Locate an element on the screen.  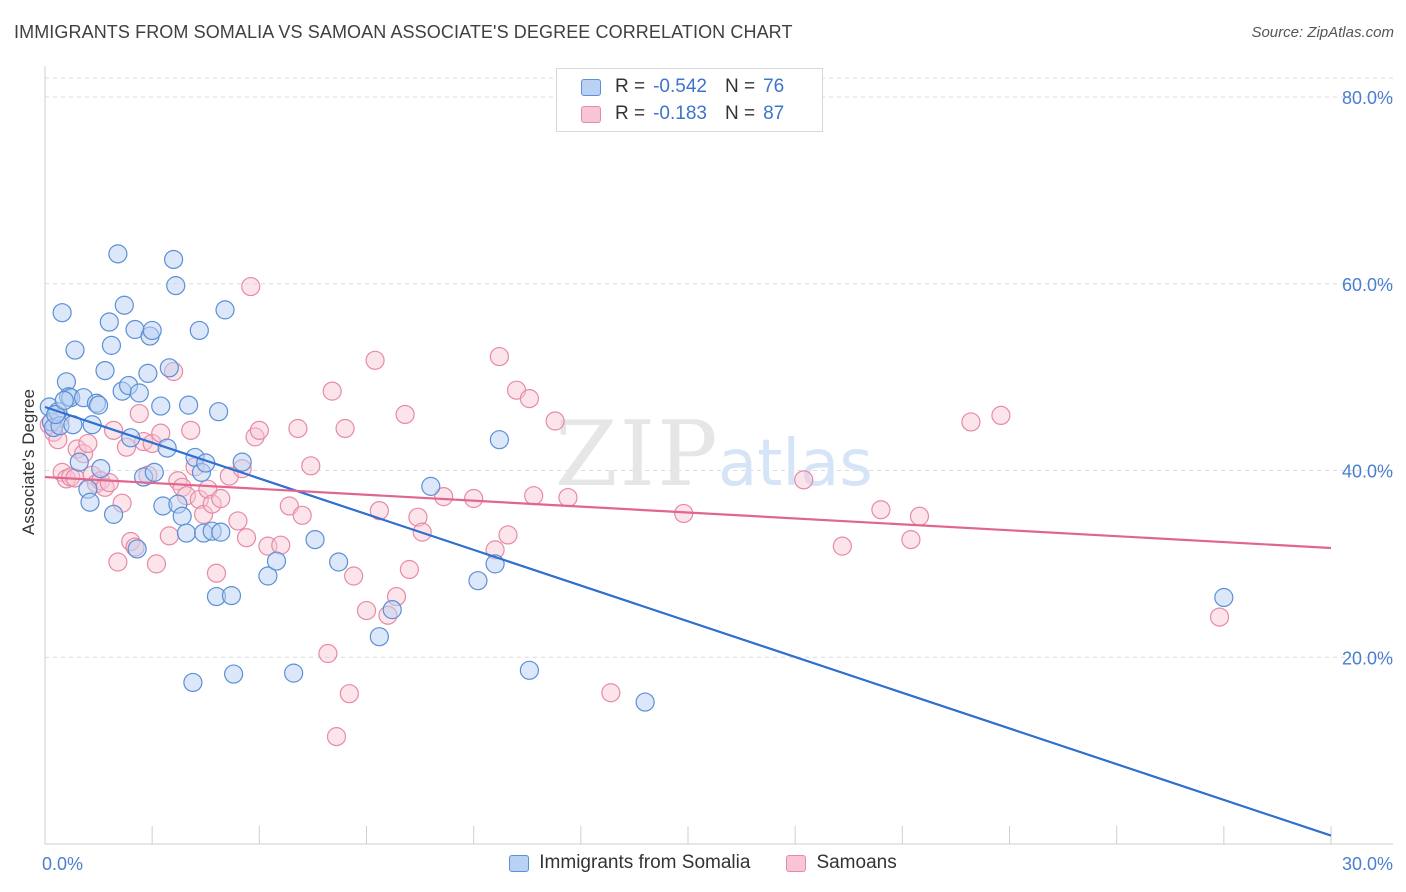
y-tick-label: 60.0% is located at coordinates (1367, 285).